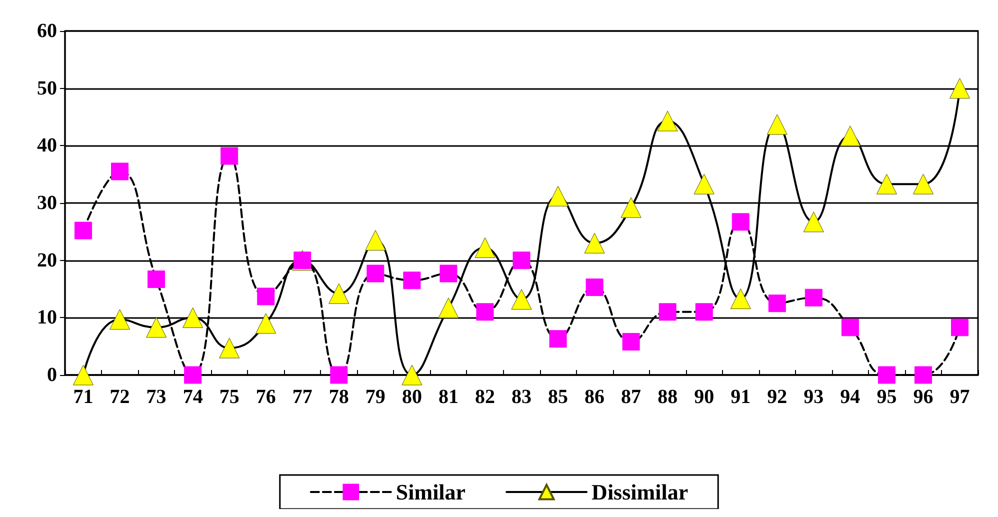 The height and width of the screenshot is (517, 998). I want to click on x-tick-label: 80, so click(412, 397).